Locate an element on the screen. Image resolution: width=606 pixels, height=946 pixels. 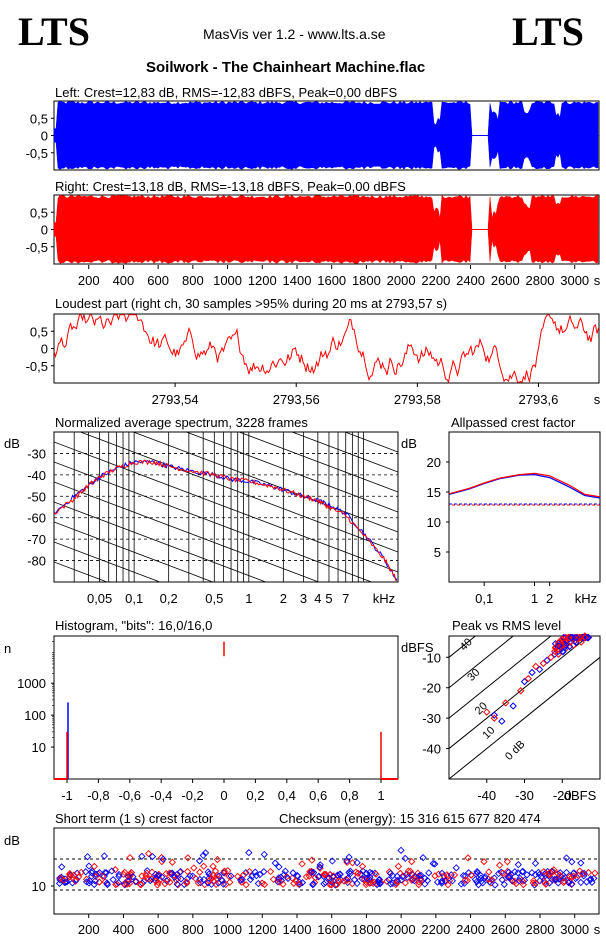
histogram-xtick-label: -0,6 is located at coordinates (130, 795).